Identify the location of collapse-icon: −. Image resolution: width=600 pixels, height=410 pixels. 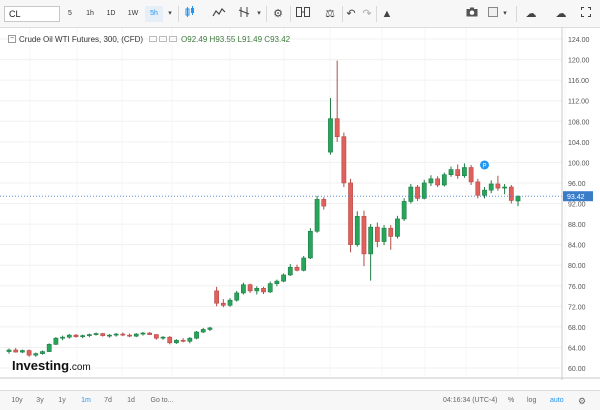
(12, 39).